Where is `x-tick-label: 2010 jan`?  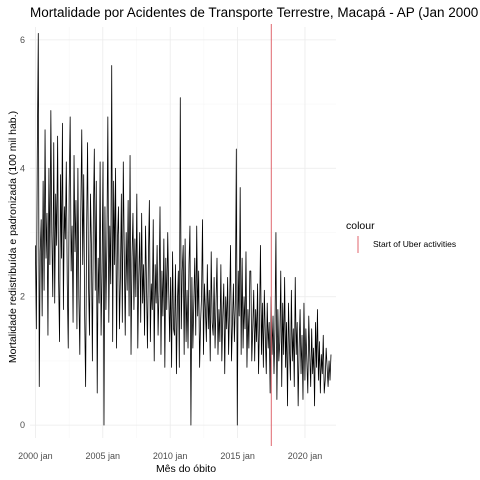
x-tick-label: 2010 jan is located at coordinates (170, 456).